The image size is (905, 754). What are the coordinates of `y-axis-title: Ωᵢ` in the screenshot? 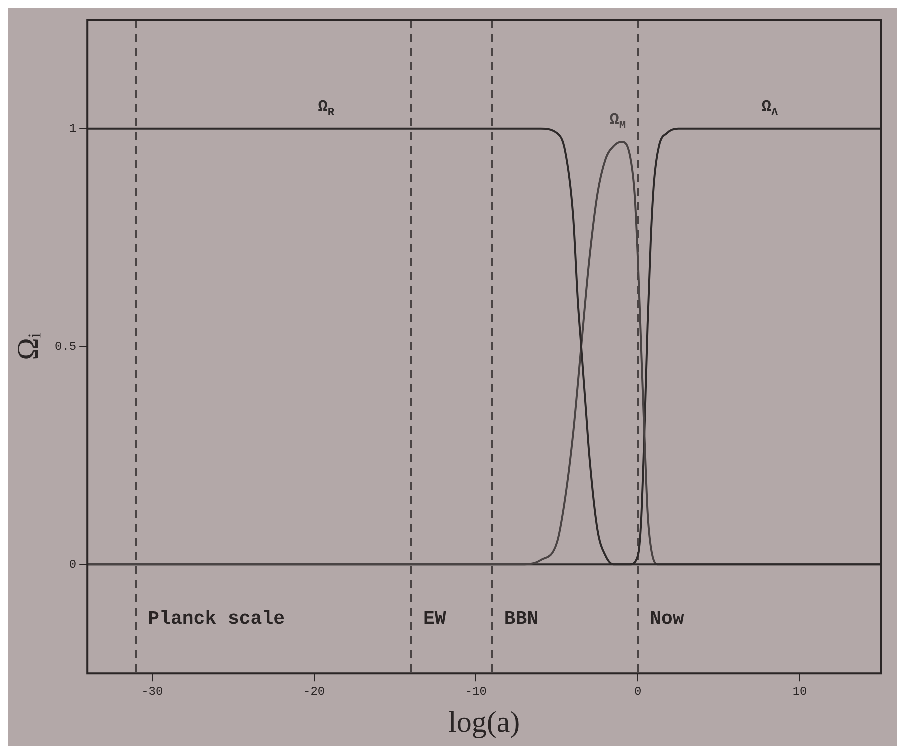 It's located at (28, 346).